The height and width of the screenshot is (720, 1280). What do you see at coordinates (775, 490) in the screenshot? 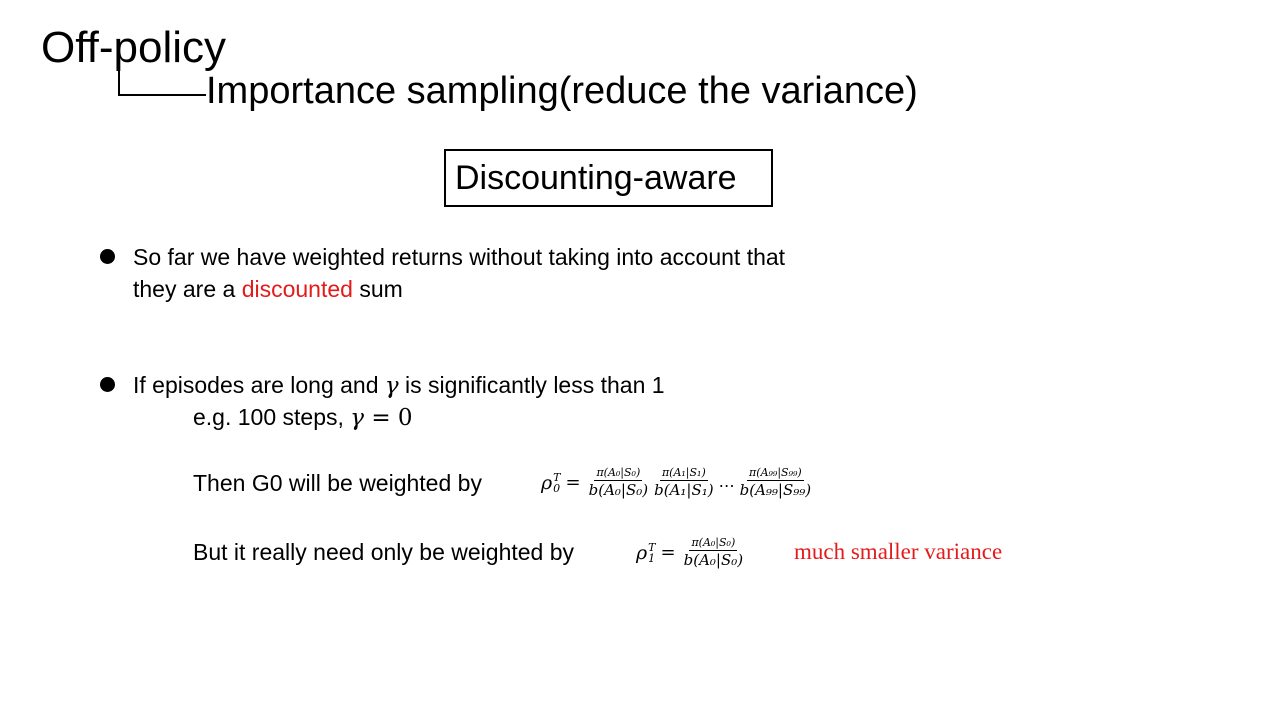
I see `fraction-denominator: b(A₉₉|S₉₉)` at bounding box center [775, 490].